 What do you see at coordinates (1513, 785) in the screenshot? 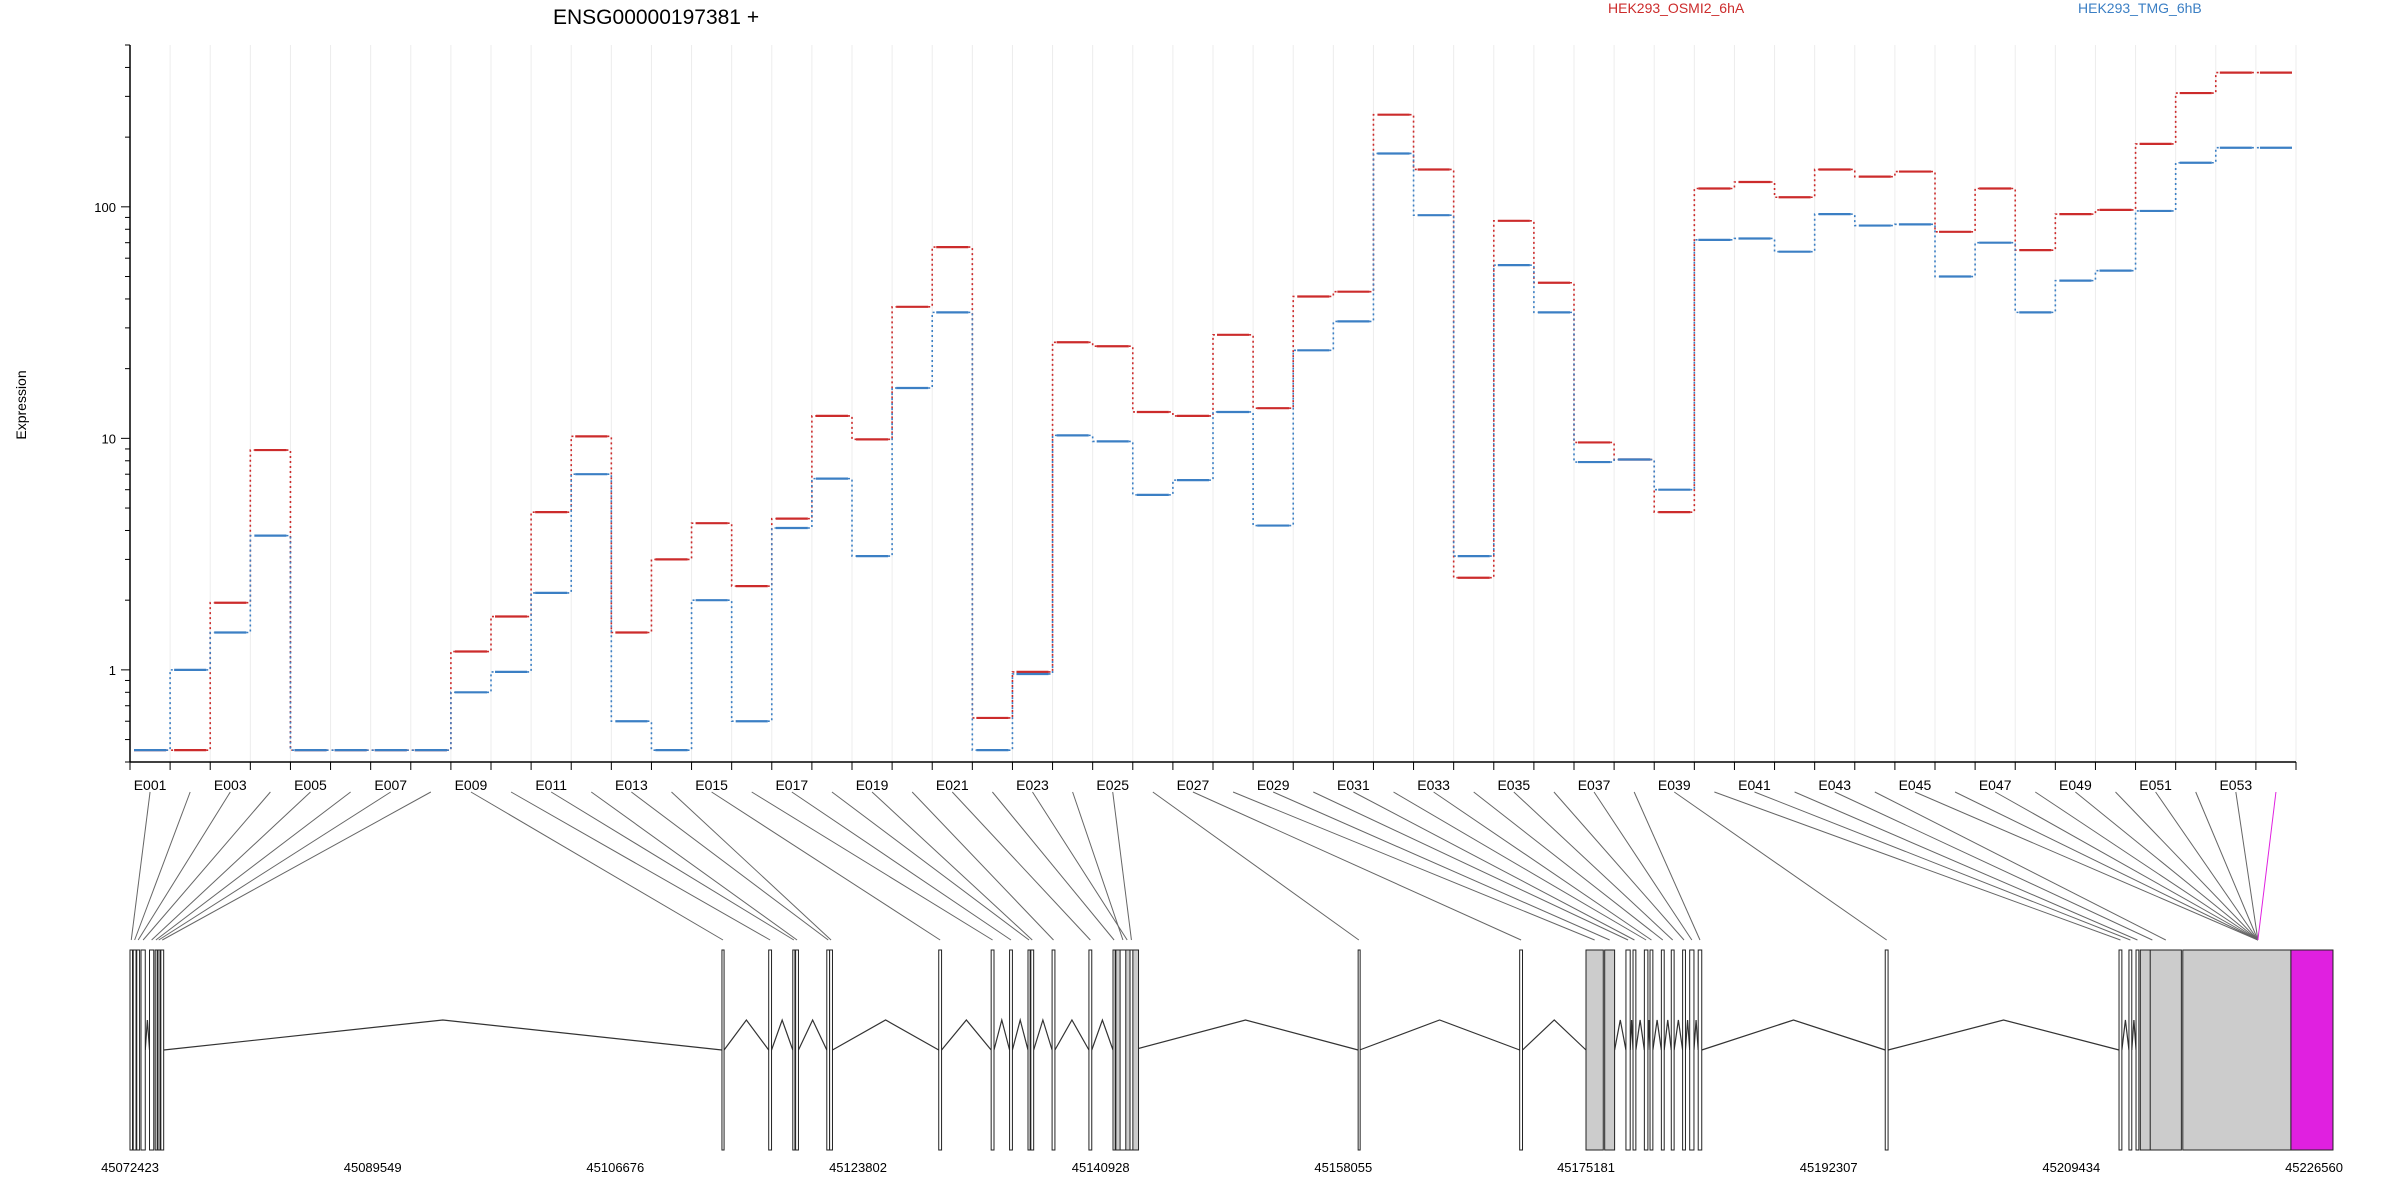
I see `exon-tick-label: E035` at bounding box center [1513, 785].